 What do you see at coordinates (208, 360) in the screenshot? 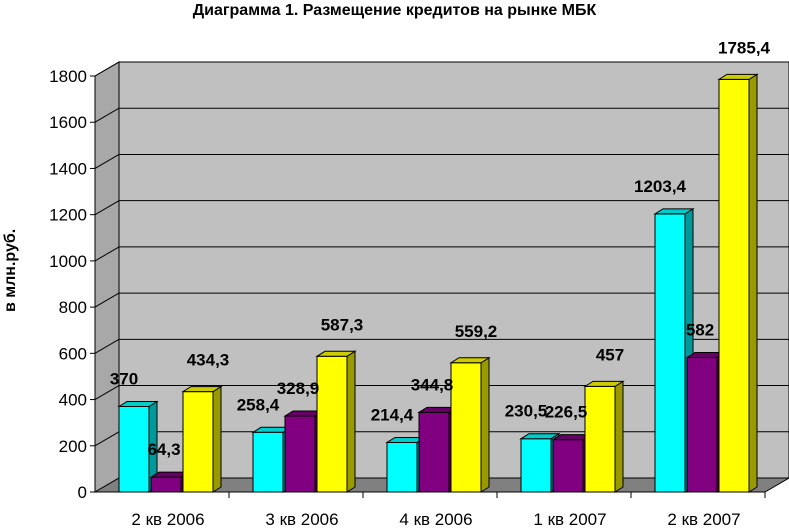
I see `data-label: 434,3` at bounding box center [208, 360].